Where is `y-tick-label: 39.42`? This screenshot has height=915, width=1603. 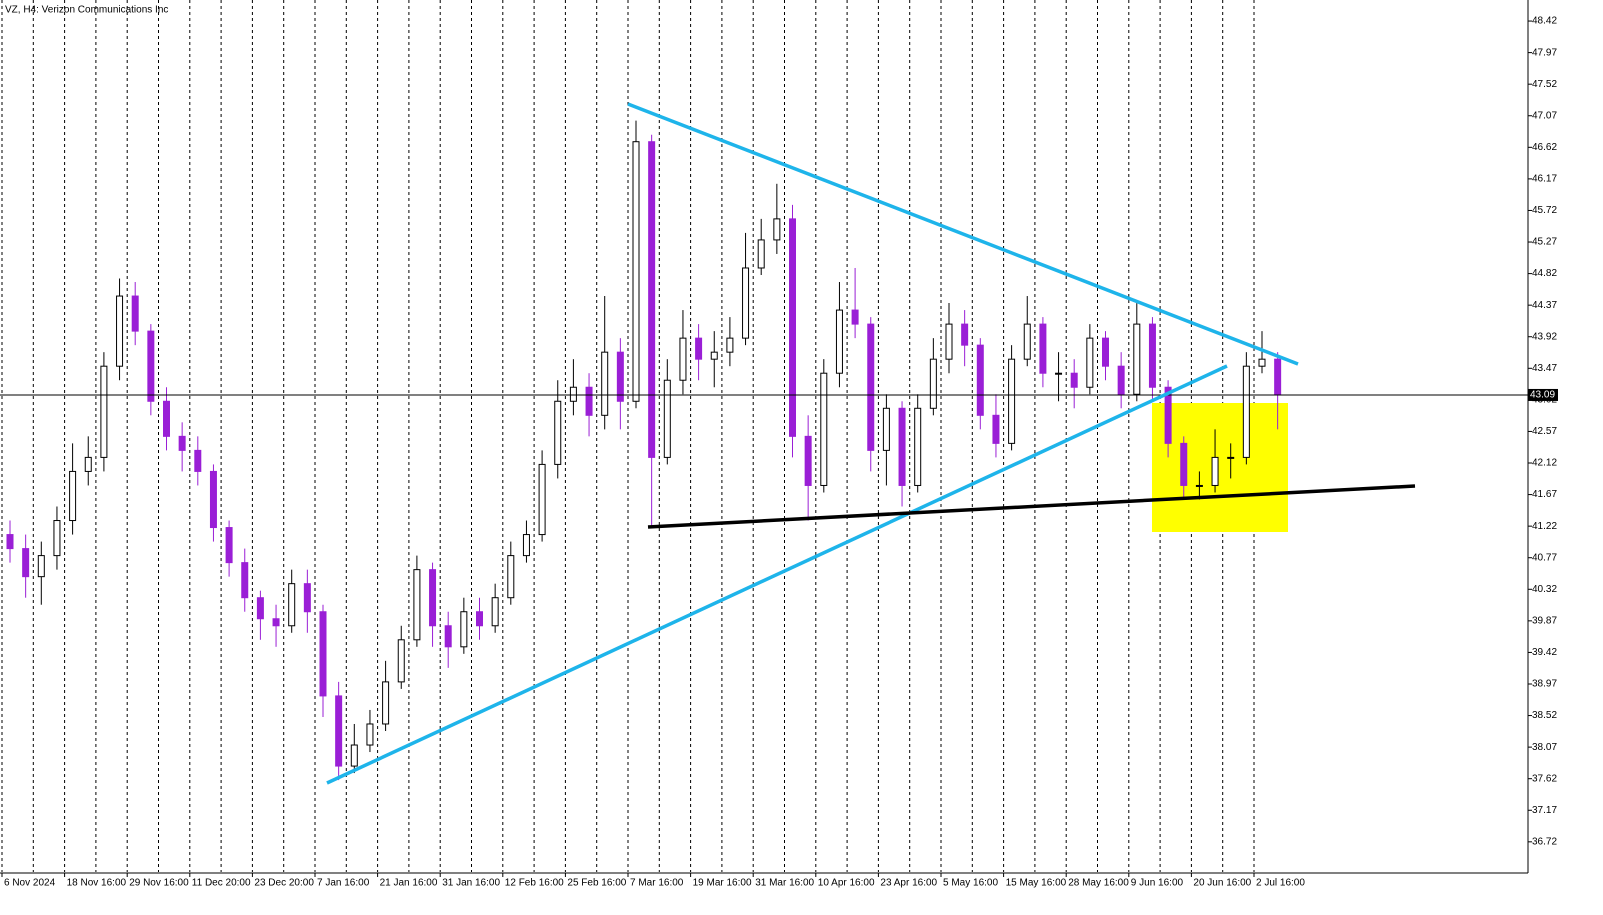
y-tick-label: 39.42 is located at coordinates (1544, 652).